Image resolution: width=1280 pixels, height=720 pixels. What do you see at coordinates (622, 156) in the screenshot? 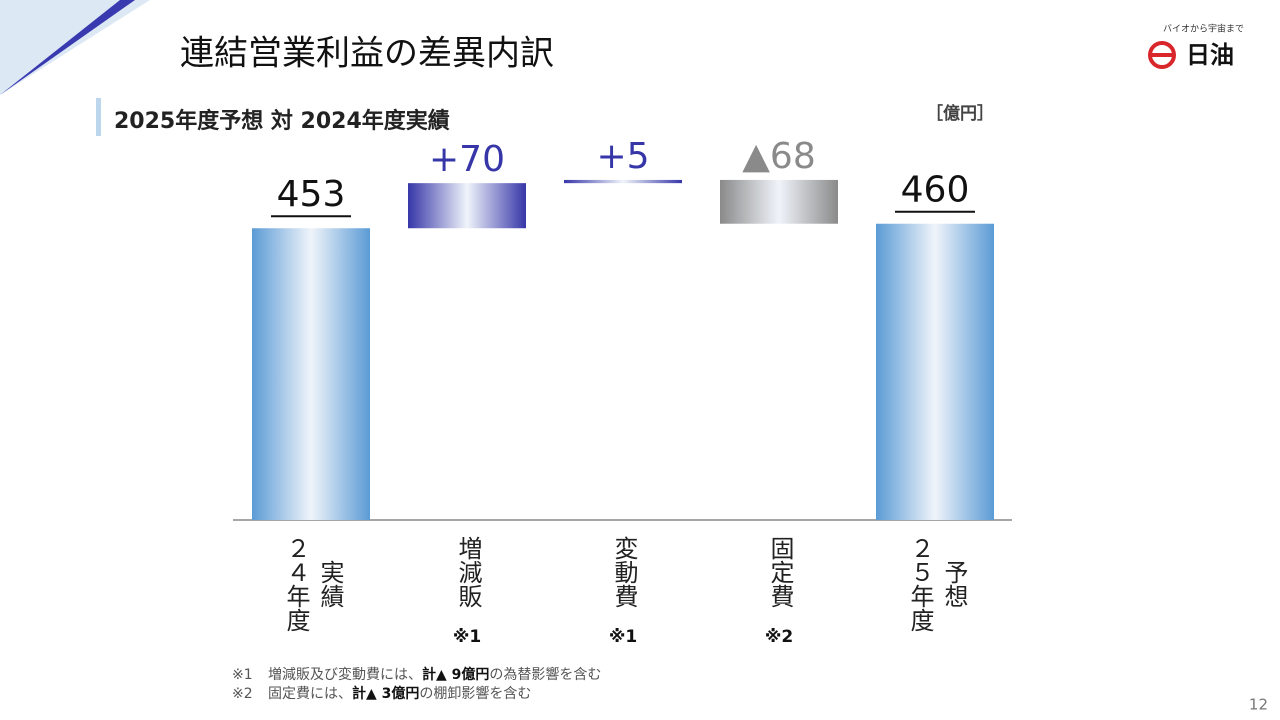
I see `value-label: +5` at bounding box center [622, 156].